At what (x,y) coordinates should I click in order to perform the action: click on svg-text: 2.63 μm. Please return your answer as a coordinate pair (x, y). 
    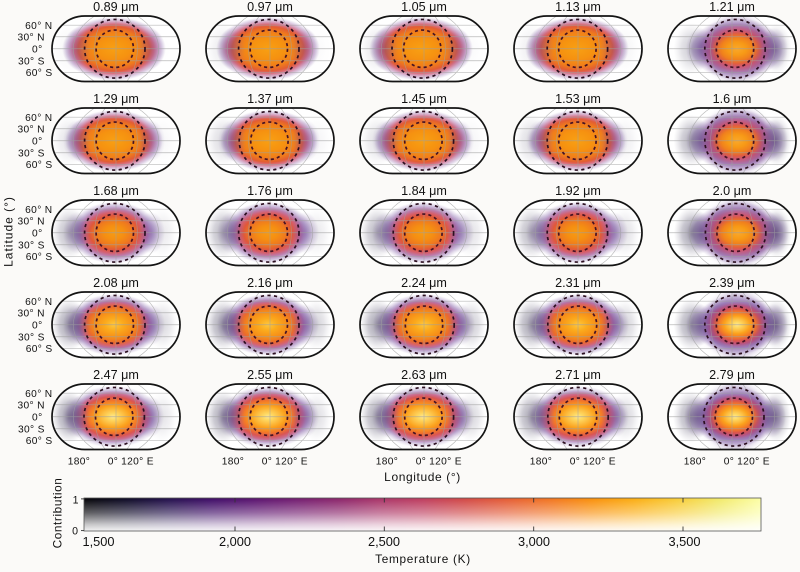
    Looking at the image, I should click on (424, 375).